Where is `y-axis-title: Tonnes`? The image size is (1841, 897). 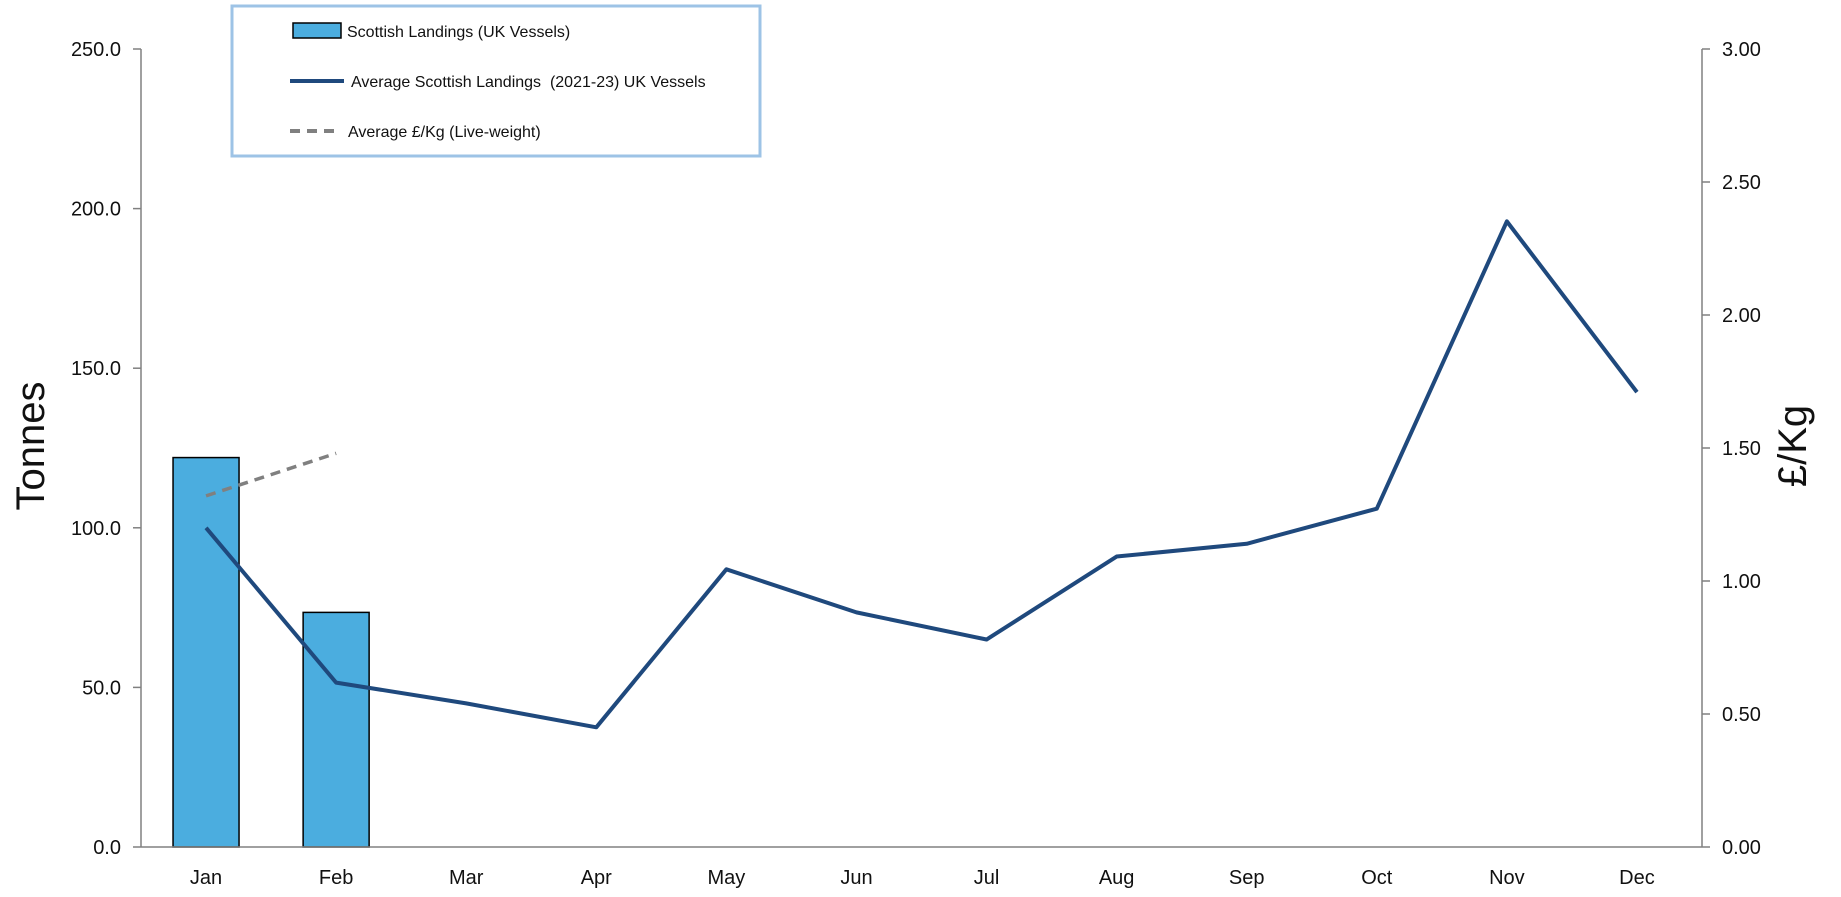
y-axis-title: Tonnes is located at coordinates (31, 446).